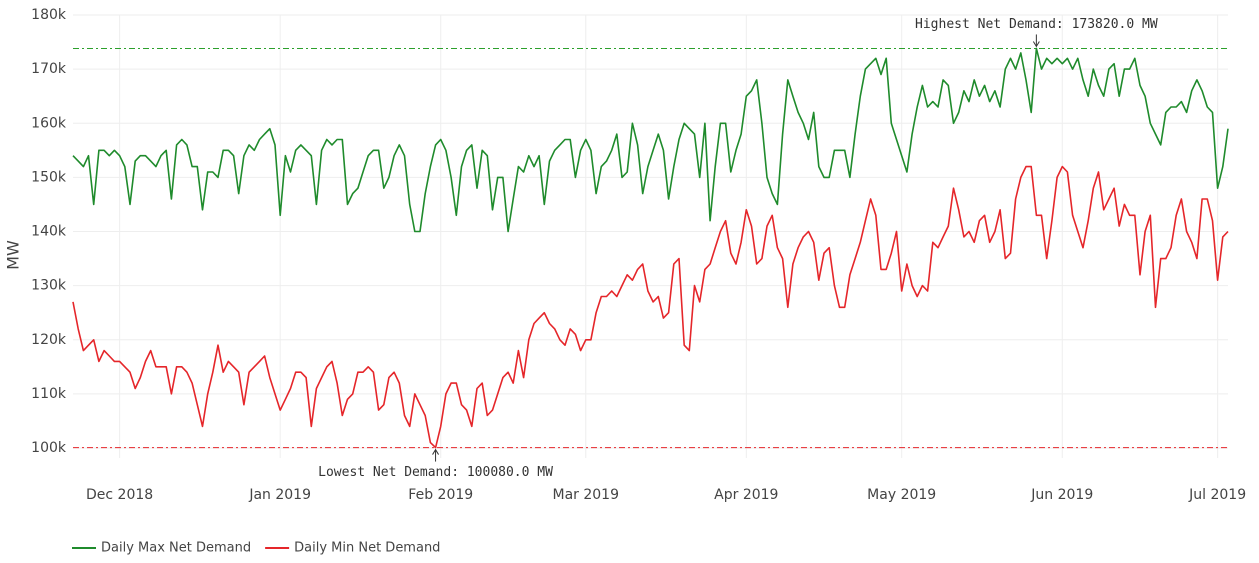  Describe the element at coordinates (176, 548) in the screenshot. I see `legend-label: Daily Max Net Demand` at that location.